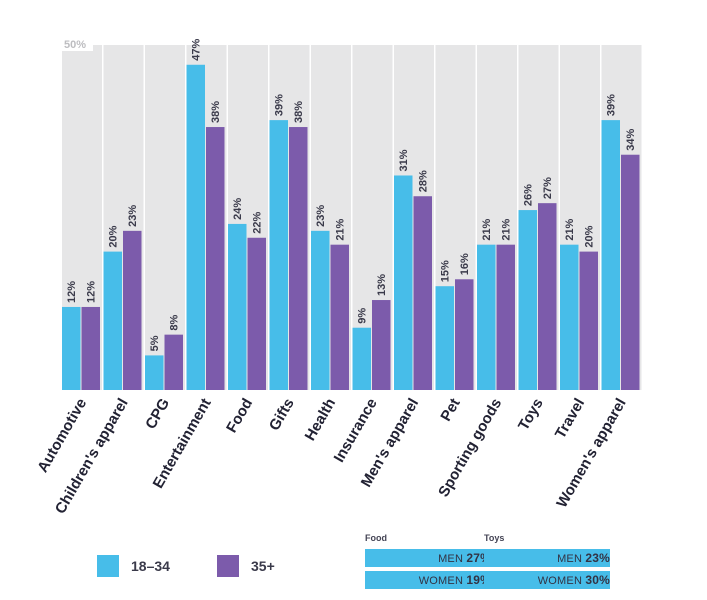 Image resolution: width=707 pixels, height=600 pixels. What do you see at coordinates (428, 558) in the screenshot?
I see `inset-food-men-bar: MEN 27%` at bounding box center [428, 558].